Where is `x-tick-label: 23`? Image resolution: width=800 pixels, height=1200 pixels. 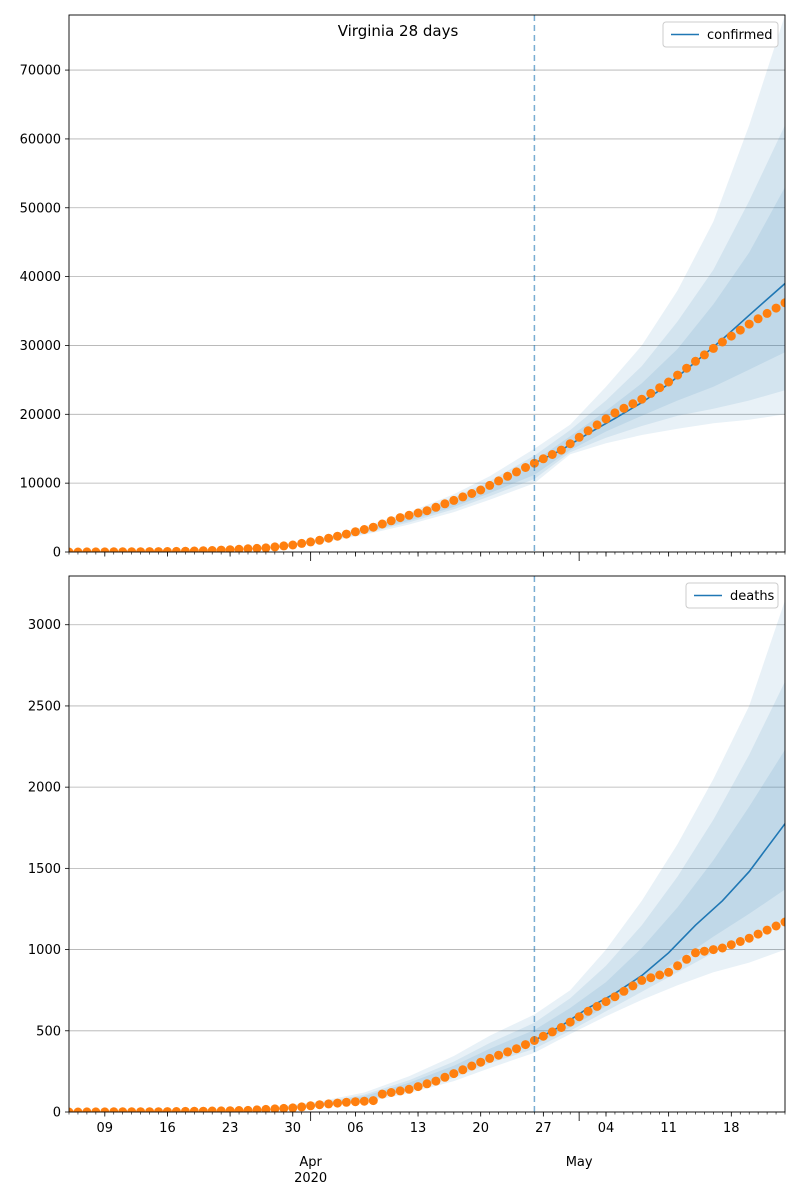
x-tick-label: 23 is located at coordinates (230, 1128).